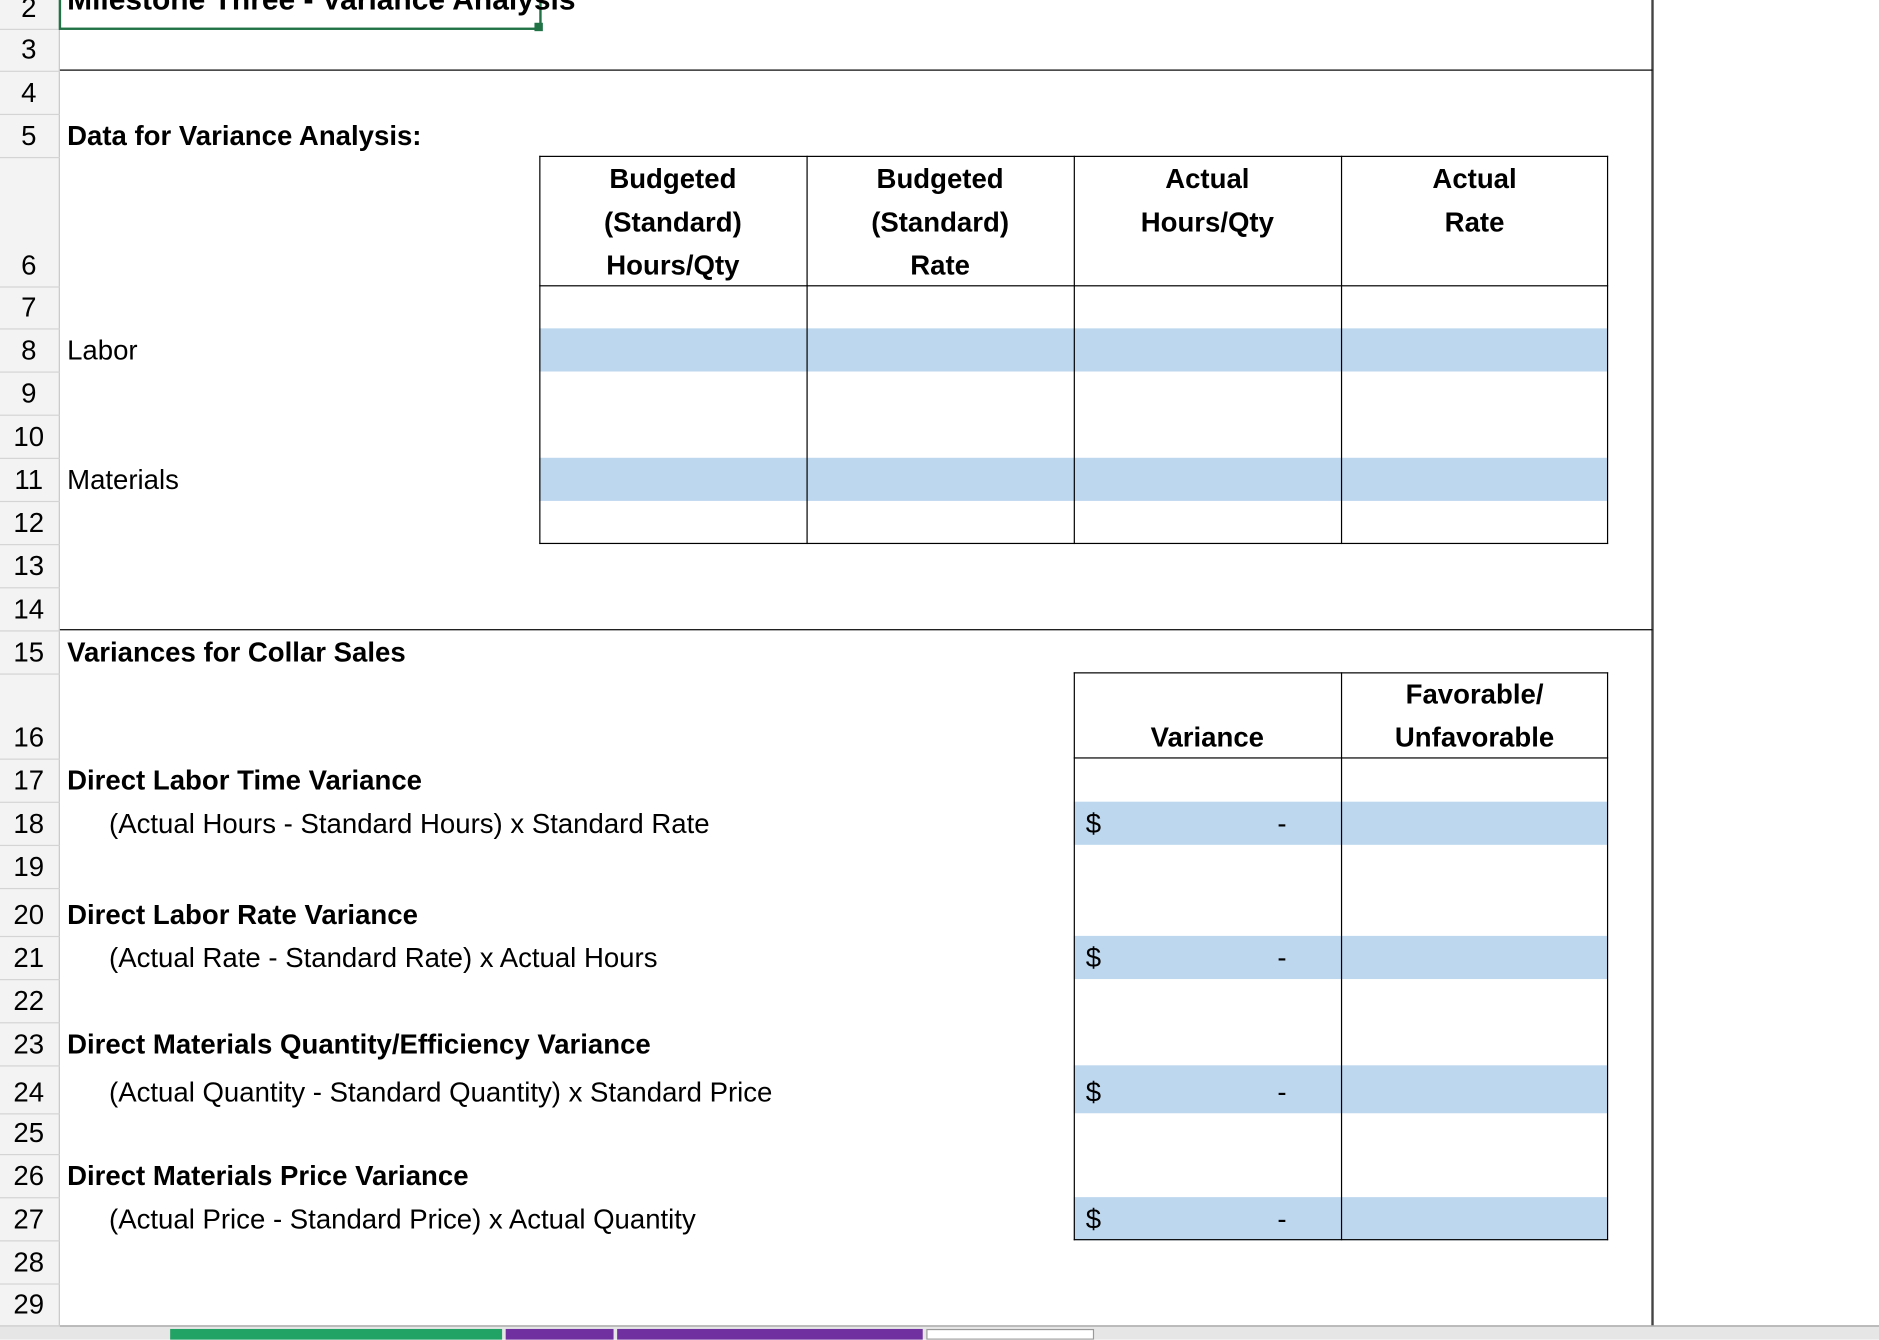  What do you see at coordinates (244, 135) in the screenshot?
I see `section-heading: Data for Variance Analysis:` at bounding box center [244, 135].